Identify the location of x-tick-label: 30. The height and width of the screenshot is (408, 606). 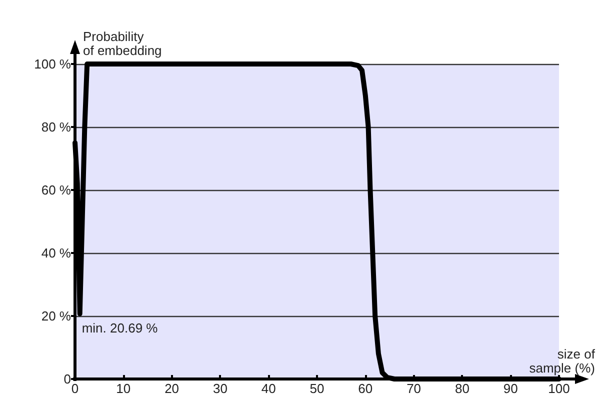
(220, 388).